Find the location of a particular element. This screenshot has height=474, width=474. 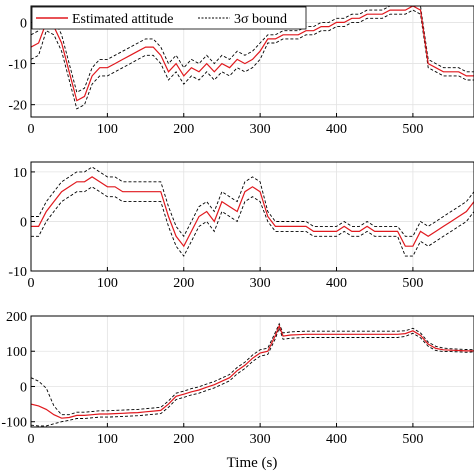

legend-box is located at coordinates (169, 18).